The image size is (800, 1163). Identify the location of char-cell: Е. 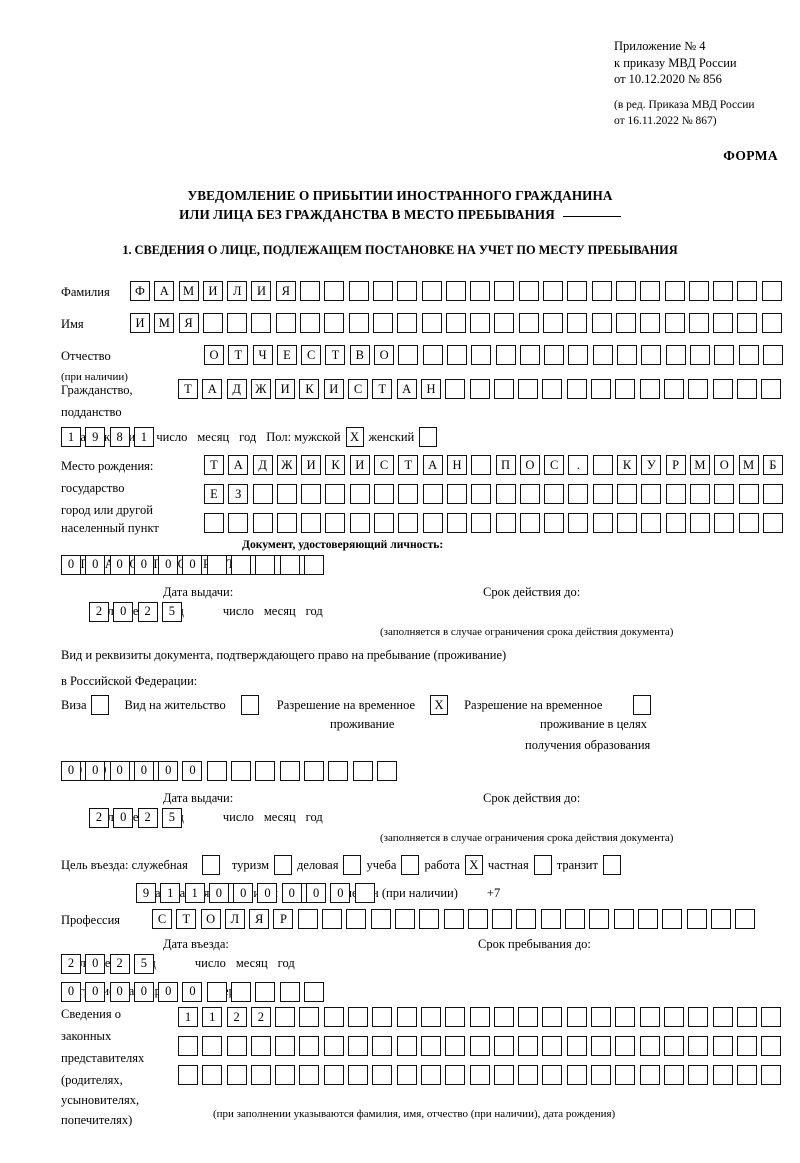
(214, 494).